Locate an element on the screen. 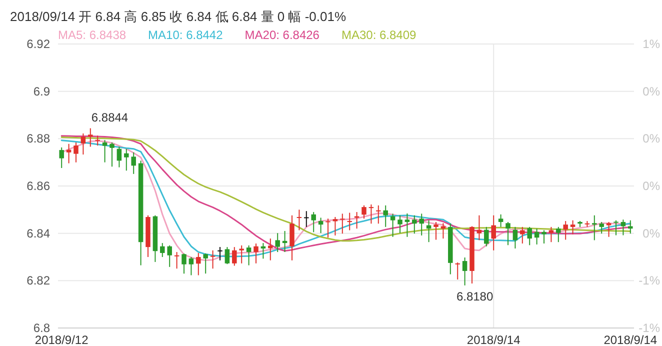 The height and width of the screenshot is (346, 662). legend: MA10: 6.8442 is located at coordinates (185, 35).